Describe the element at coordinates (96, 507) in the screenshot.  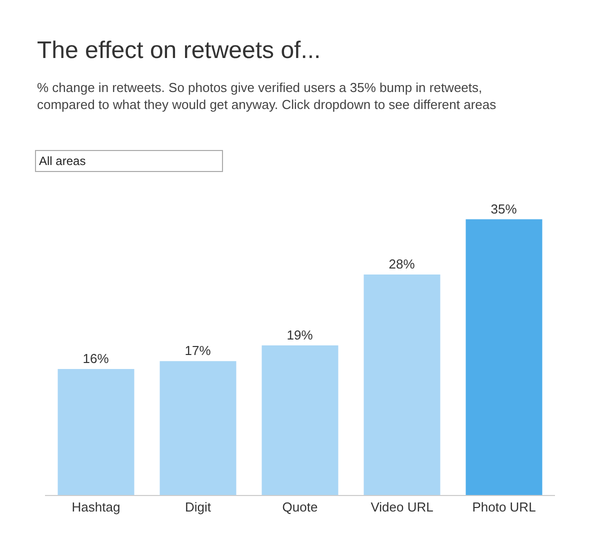
I see `x-tick-label: Hashtag` at that location.